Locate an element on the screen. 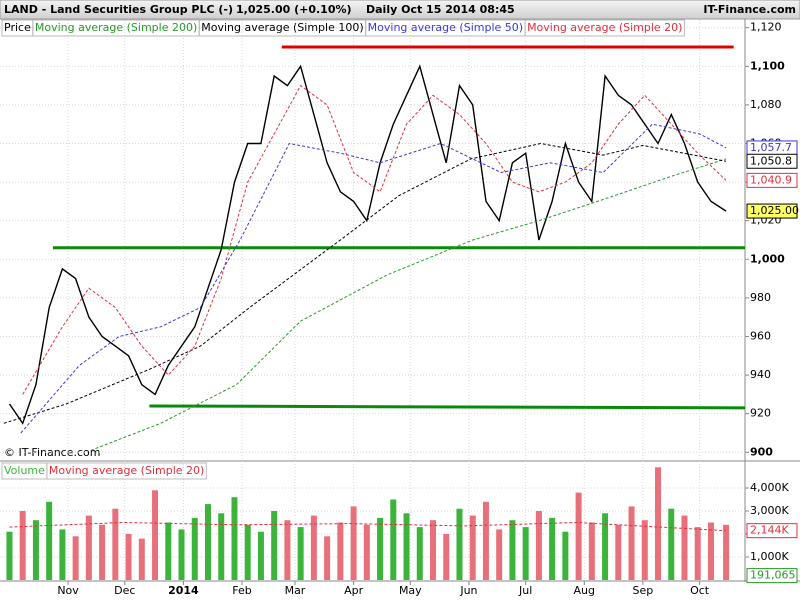 The image size is (800, 600). x-tick-label: Dec is located at coordinates (124, 590).